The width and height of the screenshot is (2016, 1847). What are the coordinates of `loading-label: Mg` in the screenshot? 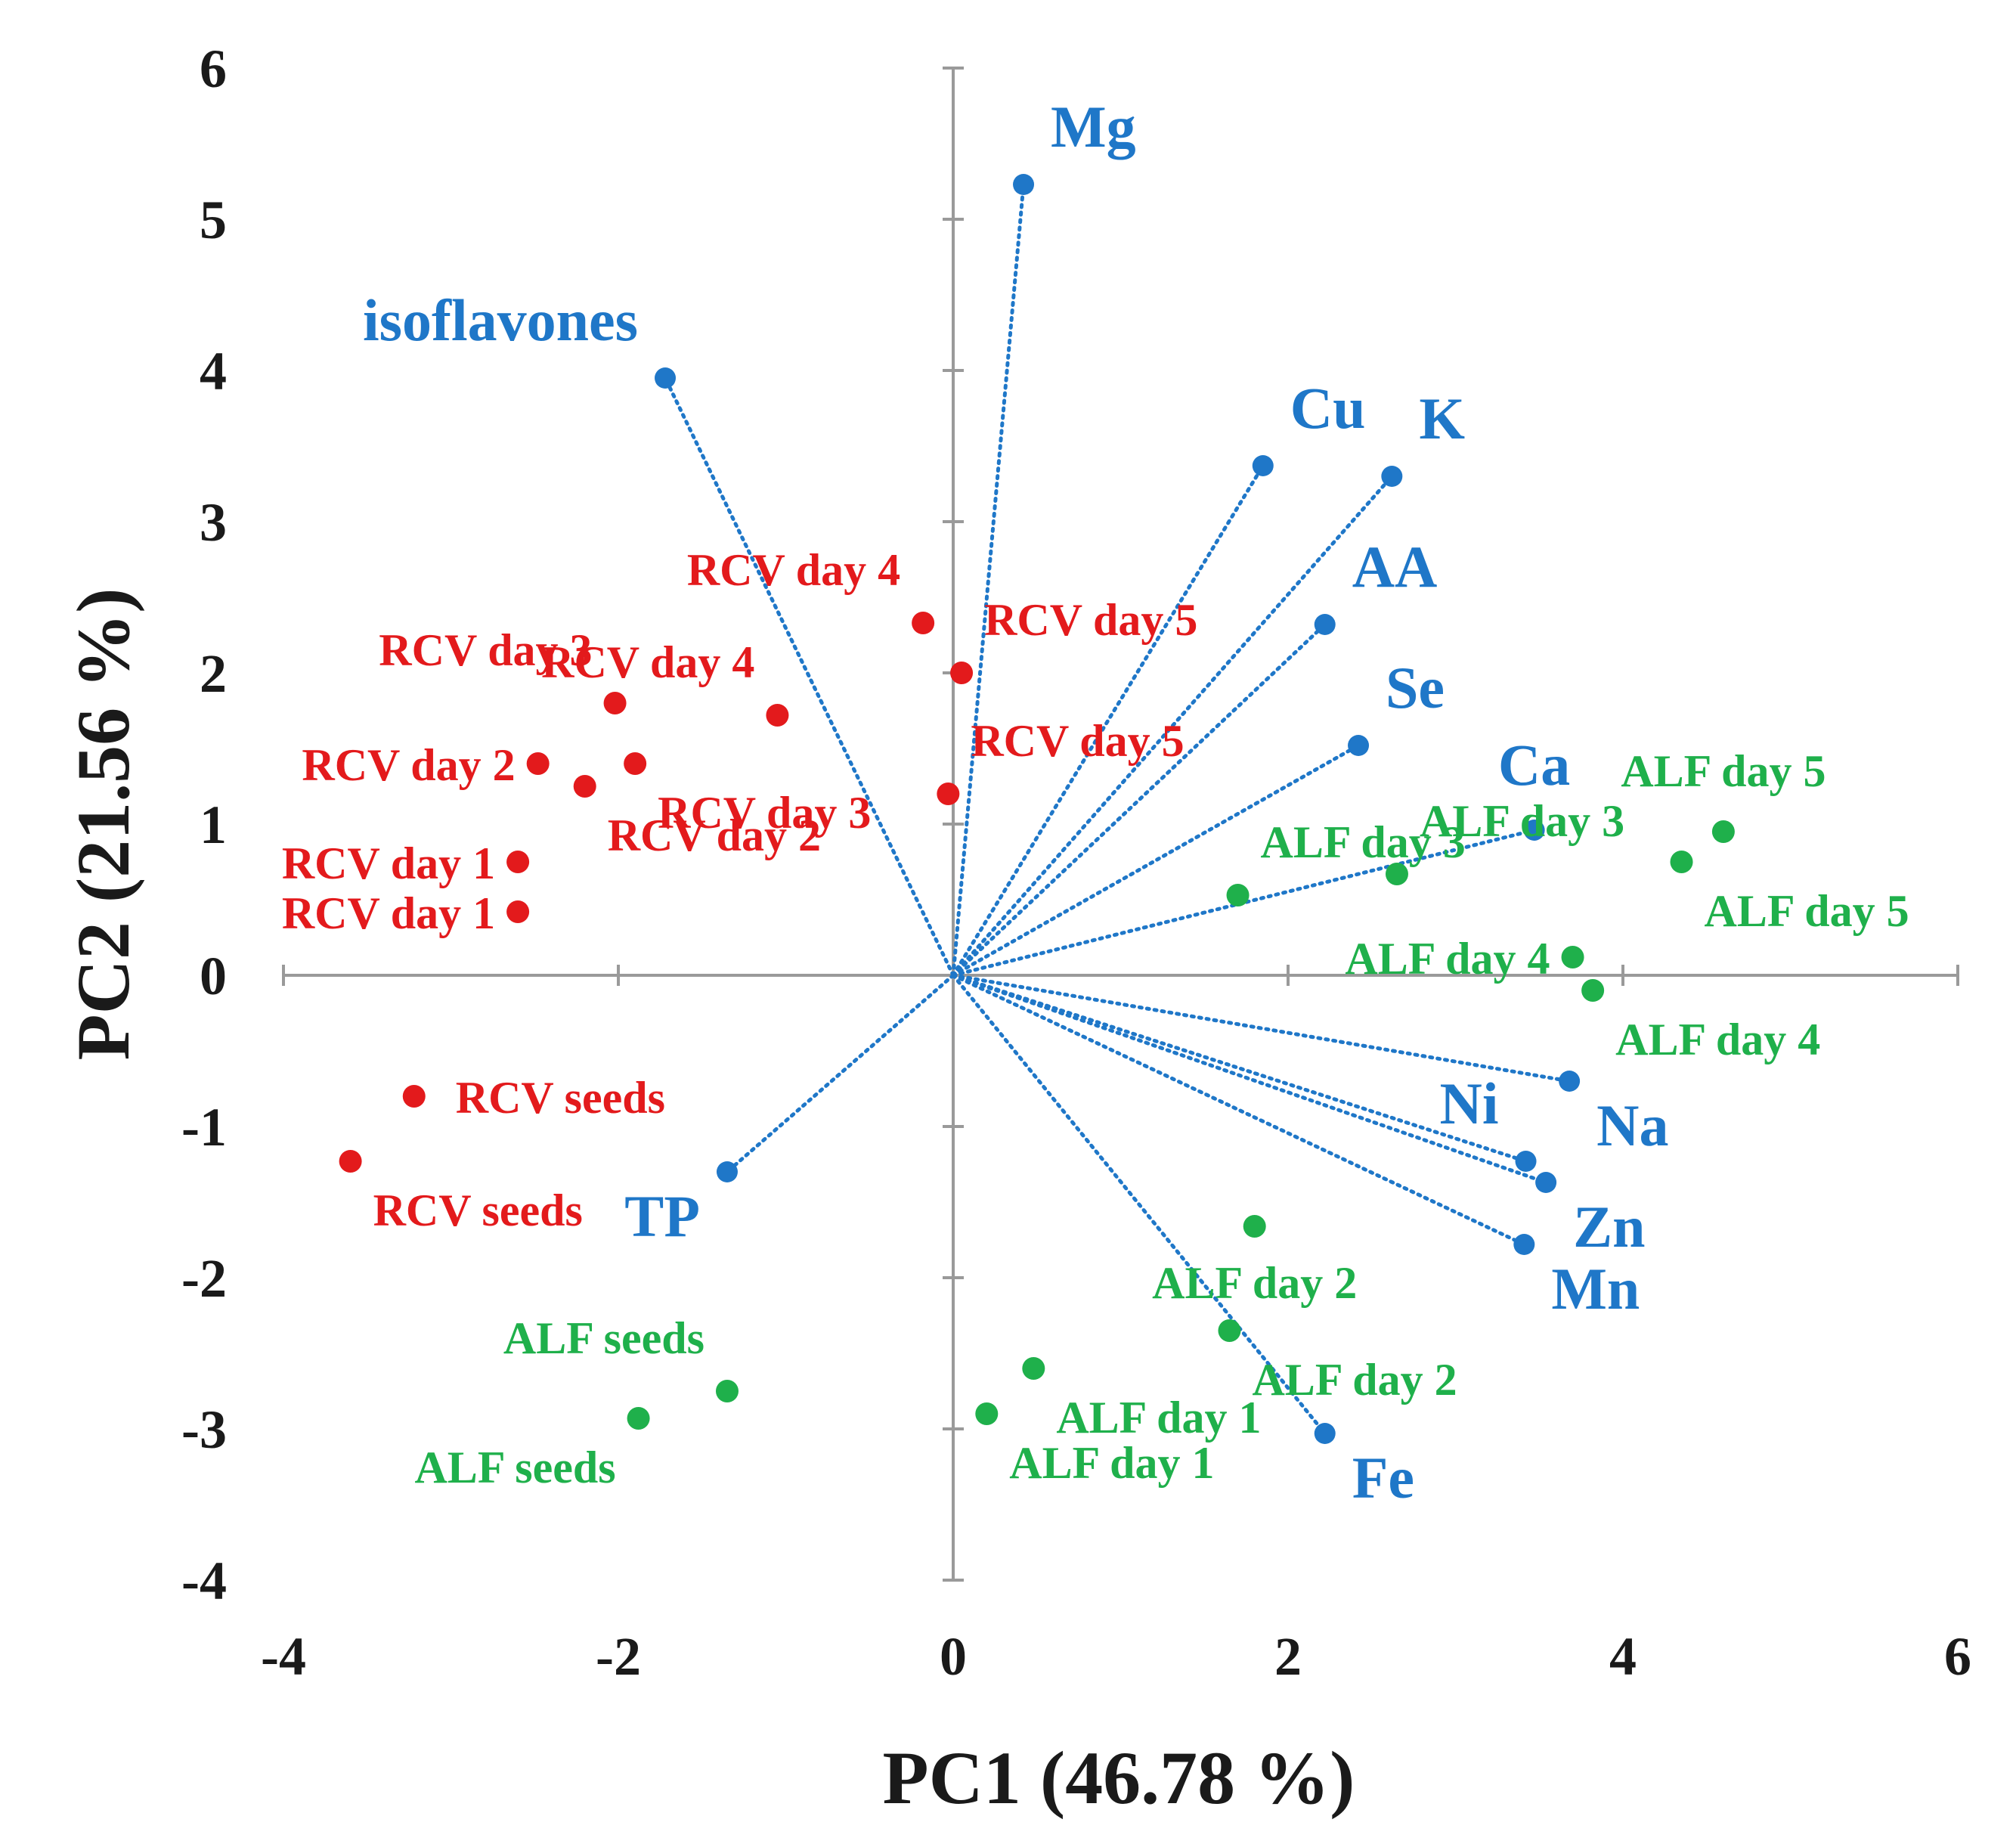 It's located at (1093, 127).